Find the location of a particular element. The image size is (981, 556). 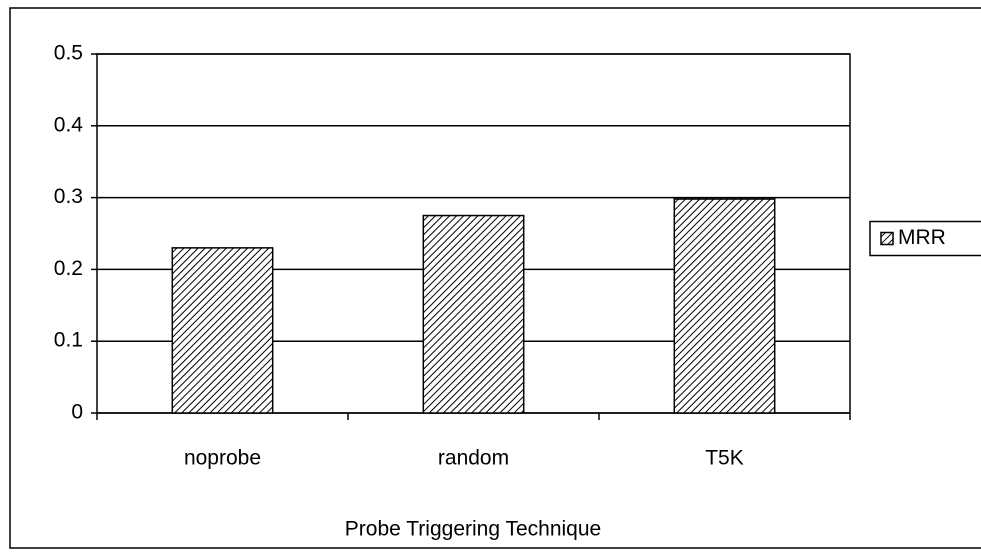

y-tick-label: 0.2 is located at coordinates (68, 268).